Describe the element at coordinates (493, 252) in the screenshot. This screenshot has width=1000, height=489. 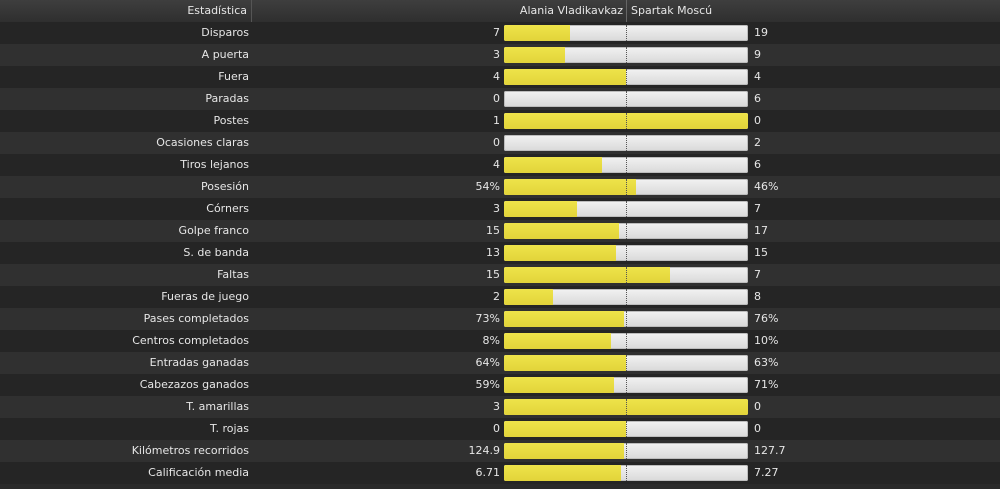
I see `home-value: 13` at that location.